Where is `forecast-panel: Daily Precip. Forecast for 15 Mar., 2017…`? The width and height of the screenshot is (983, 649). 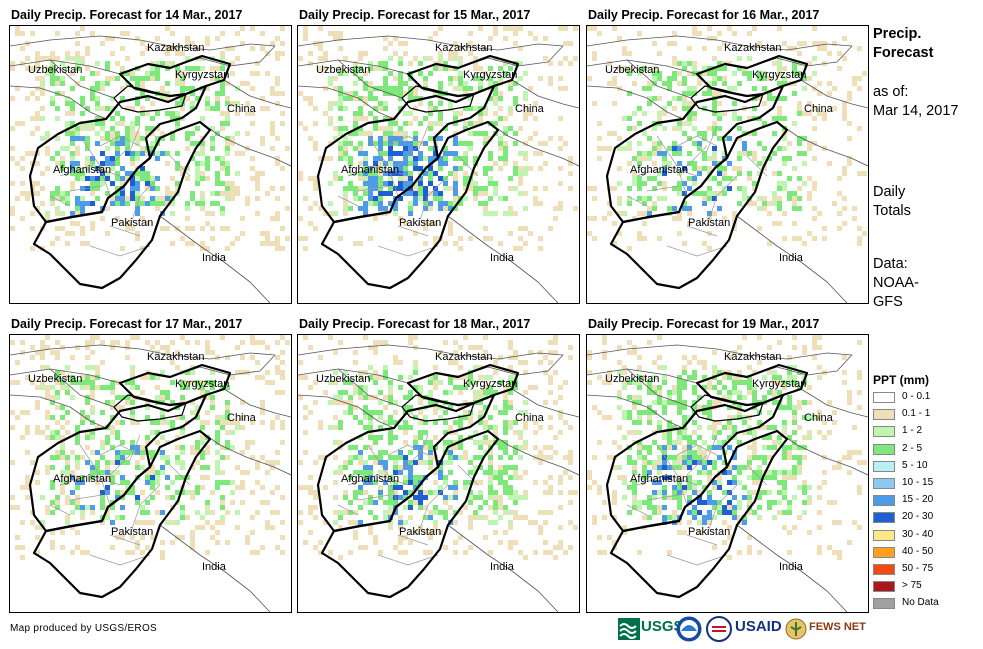 forecast-panel: Daily Precip. Forecast for 15 Mar., 2017… is located at coordinates (439, 158).